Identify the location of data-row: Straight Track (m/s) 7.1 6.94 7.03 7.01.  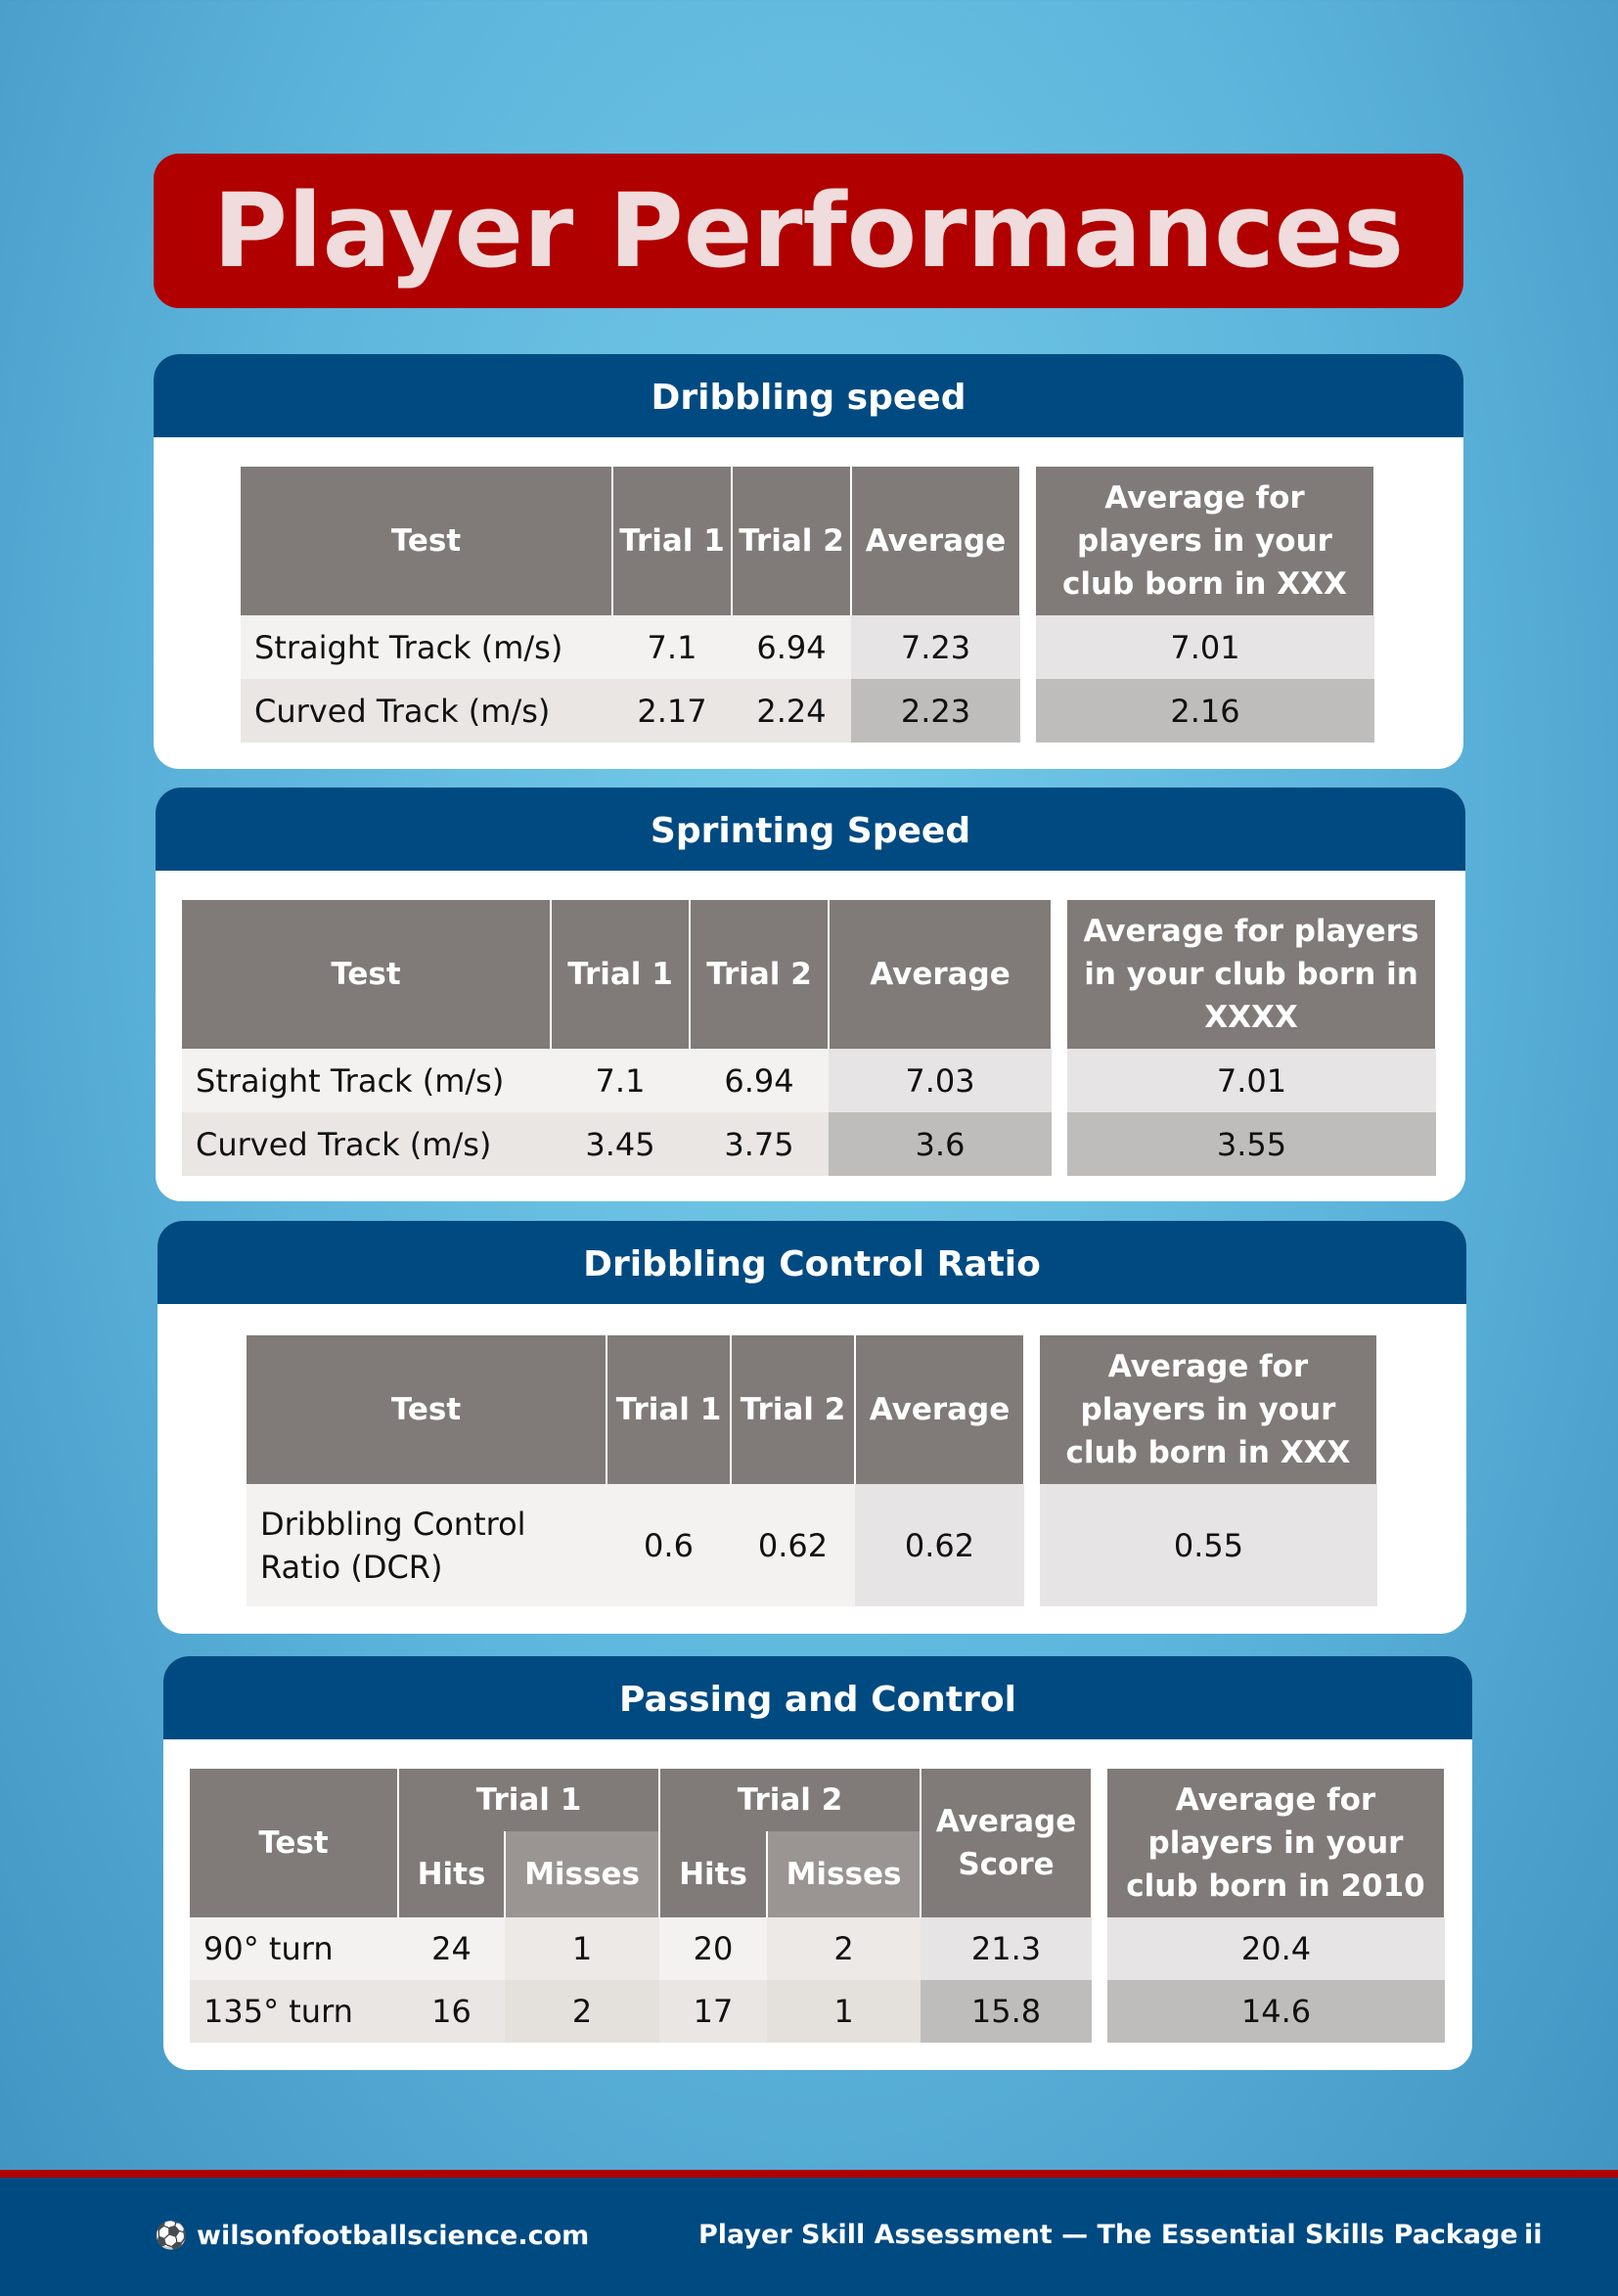
(809, 1080).